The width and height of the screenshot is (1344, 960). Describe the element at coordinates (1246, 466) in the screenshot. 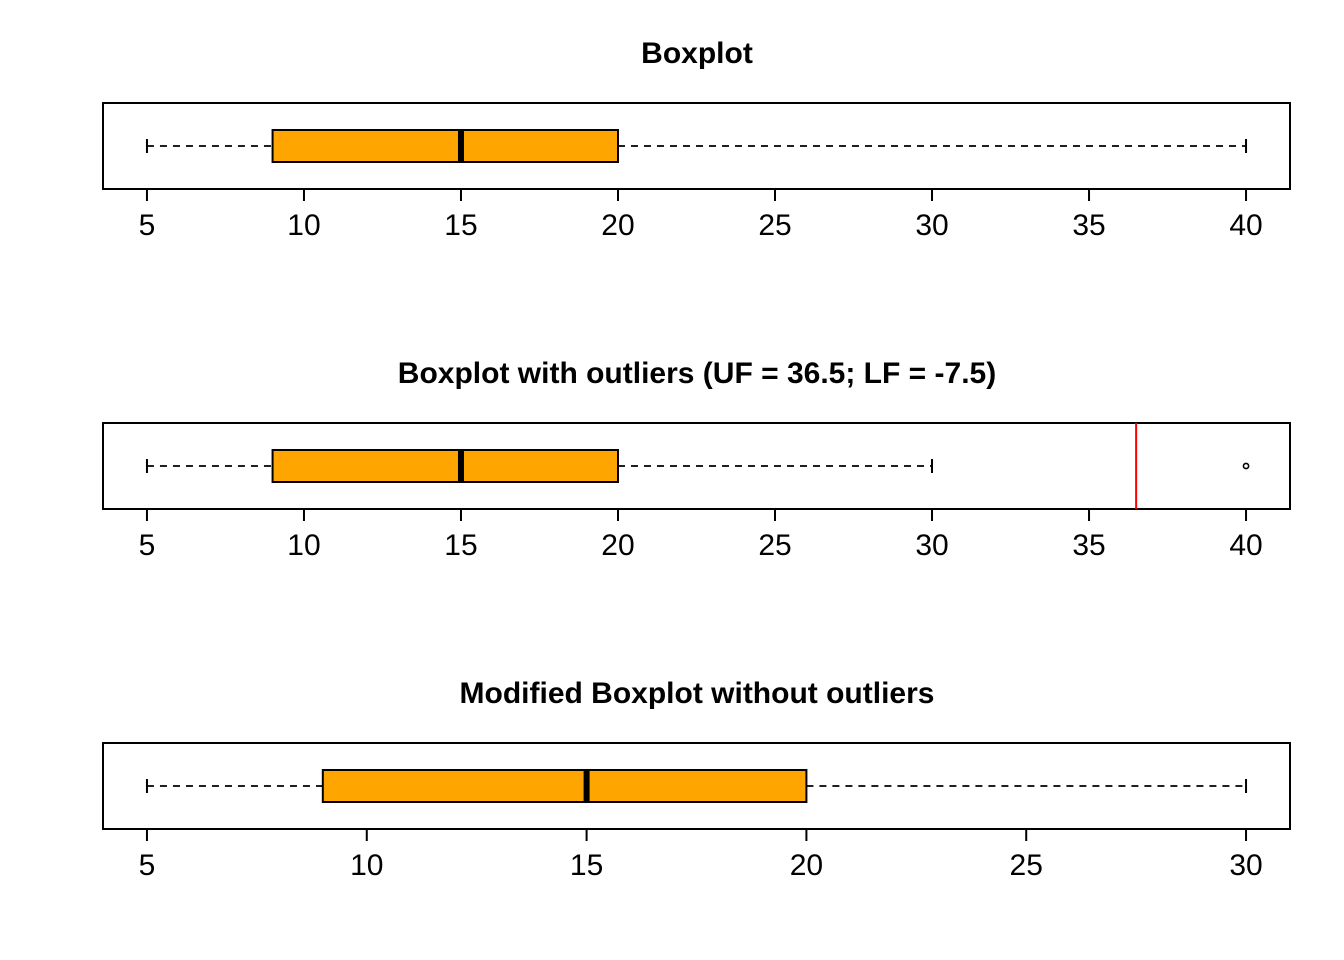

I see `outlier-point` at that location.